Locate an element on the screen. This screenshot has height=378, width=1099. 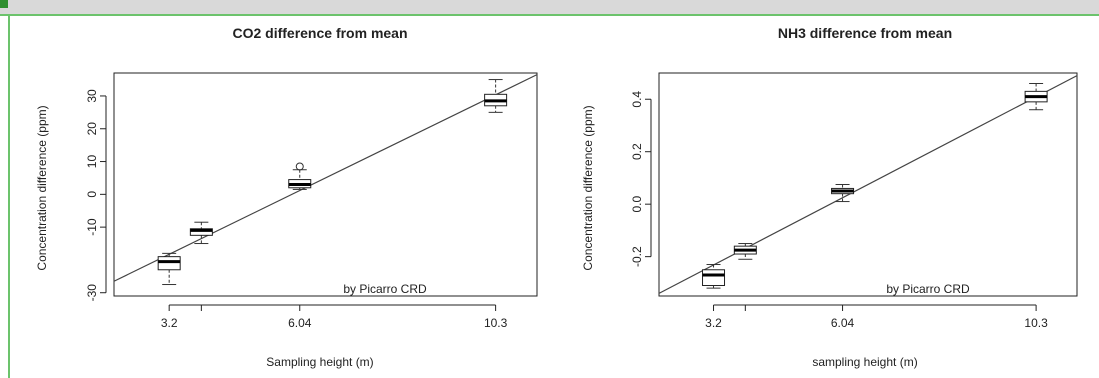
co2-box-outlier is located at coordinates (299, 166).